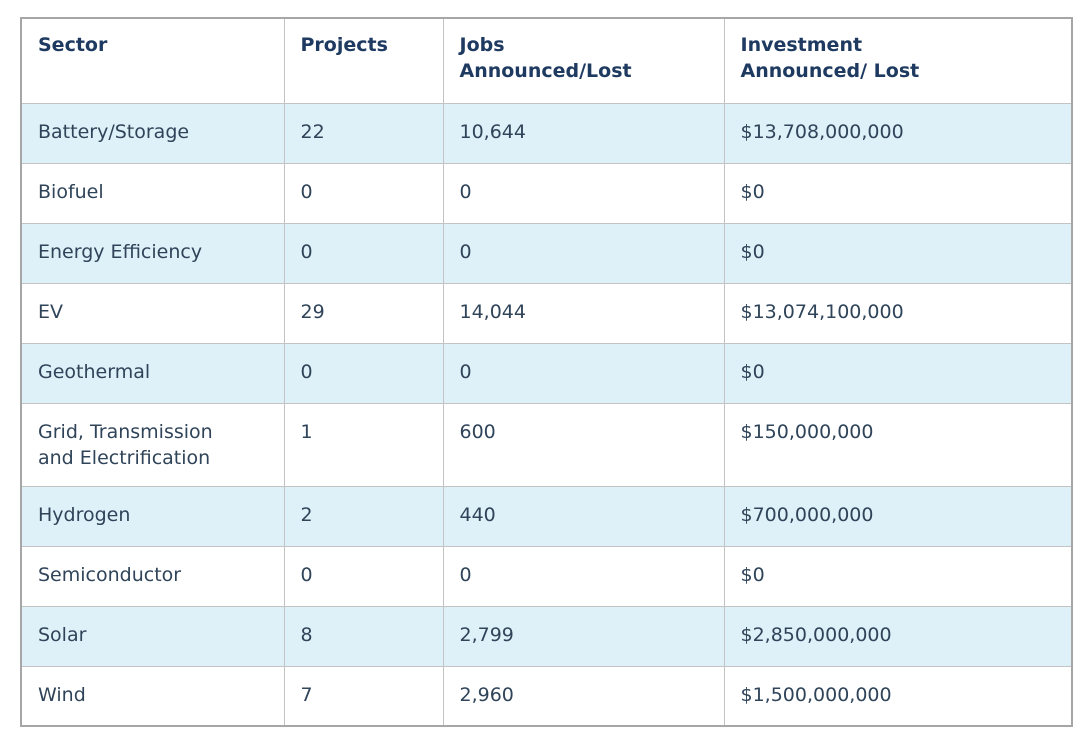  Describe the element at coordinates (152, 576) in the screenshot. I see `cell-sector: Semiconductor` at that location.